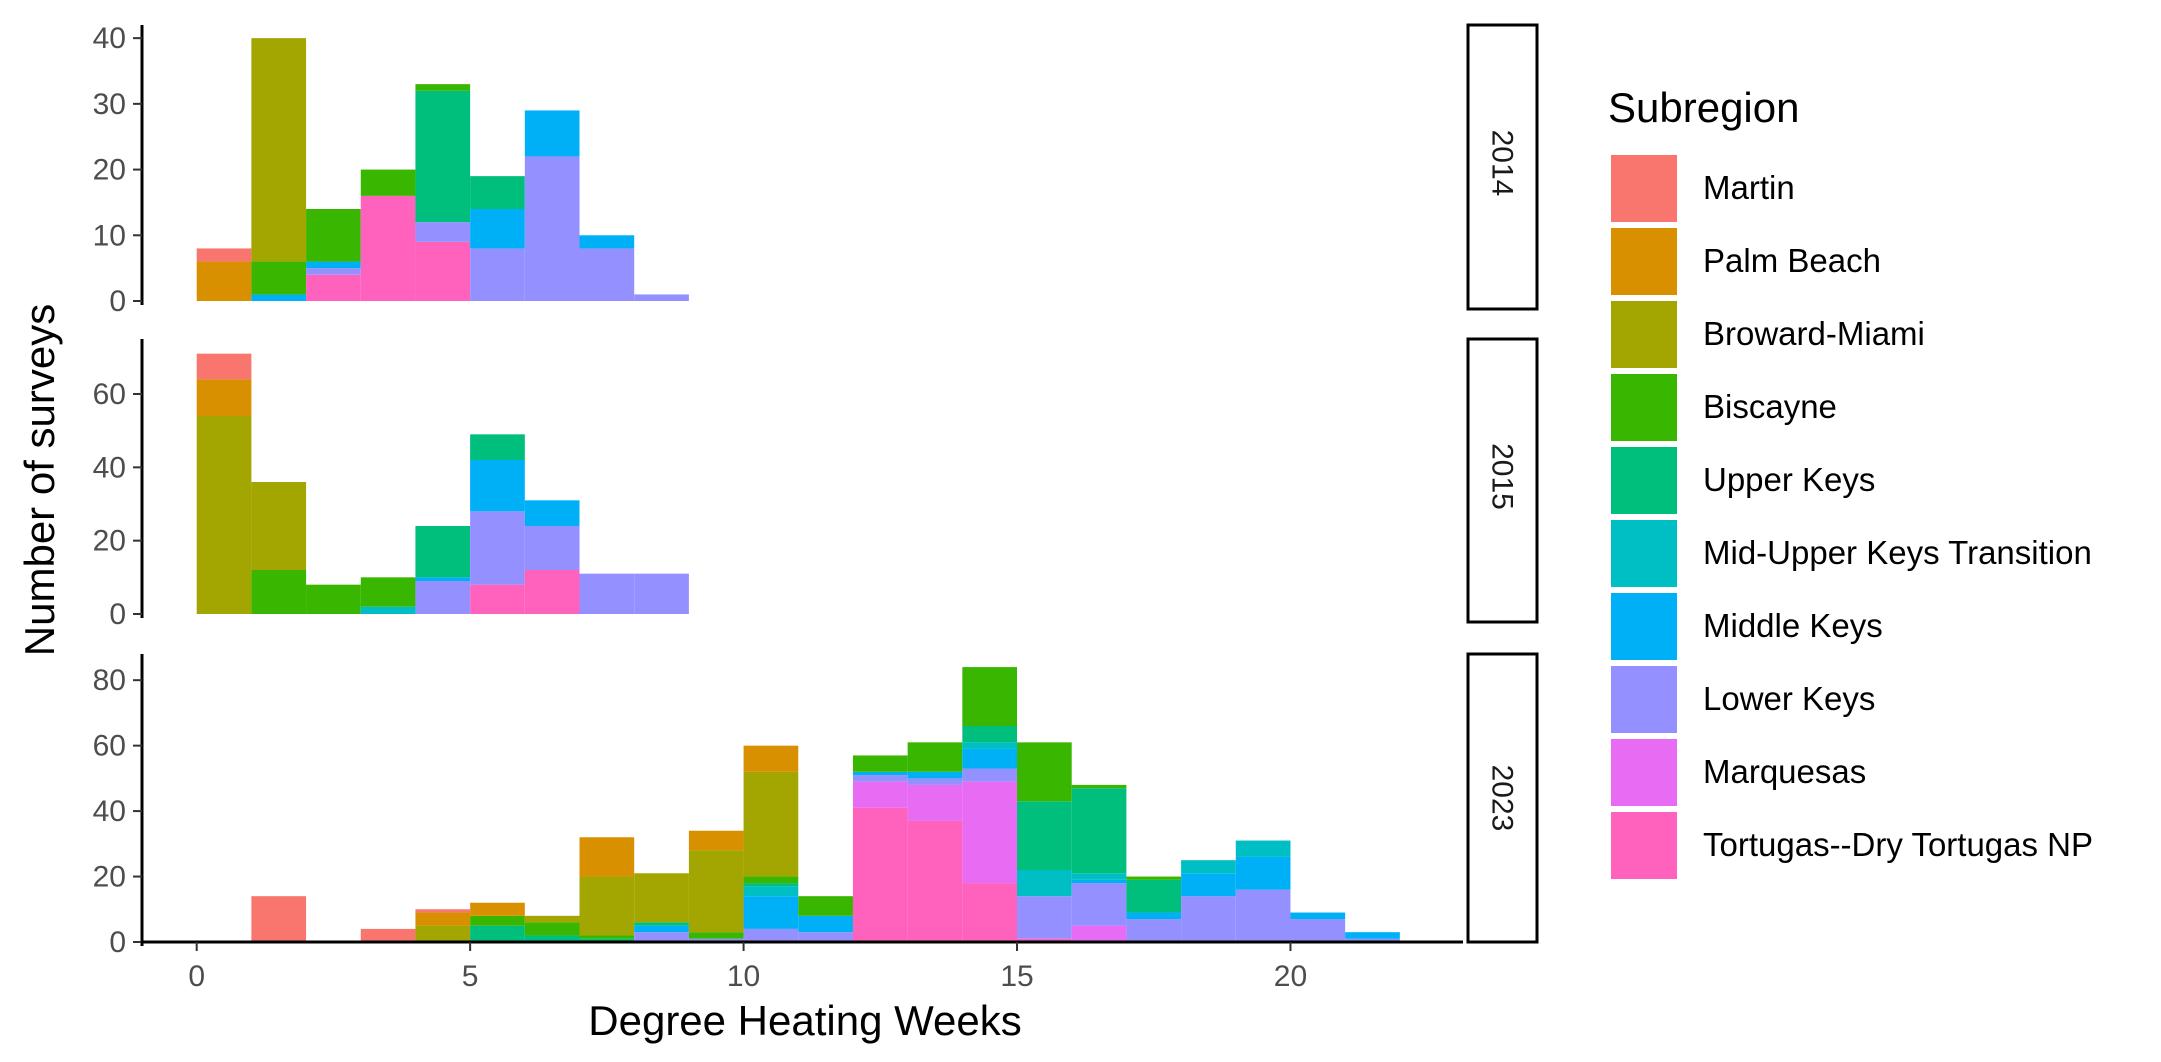 The width and height of the screenshot is (2161, 1062). I want to click on bar-2023-x21-middle-keys, so click(1372, 935).